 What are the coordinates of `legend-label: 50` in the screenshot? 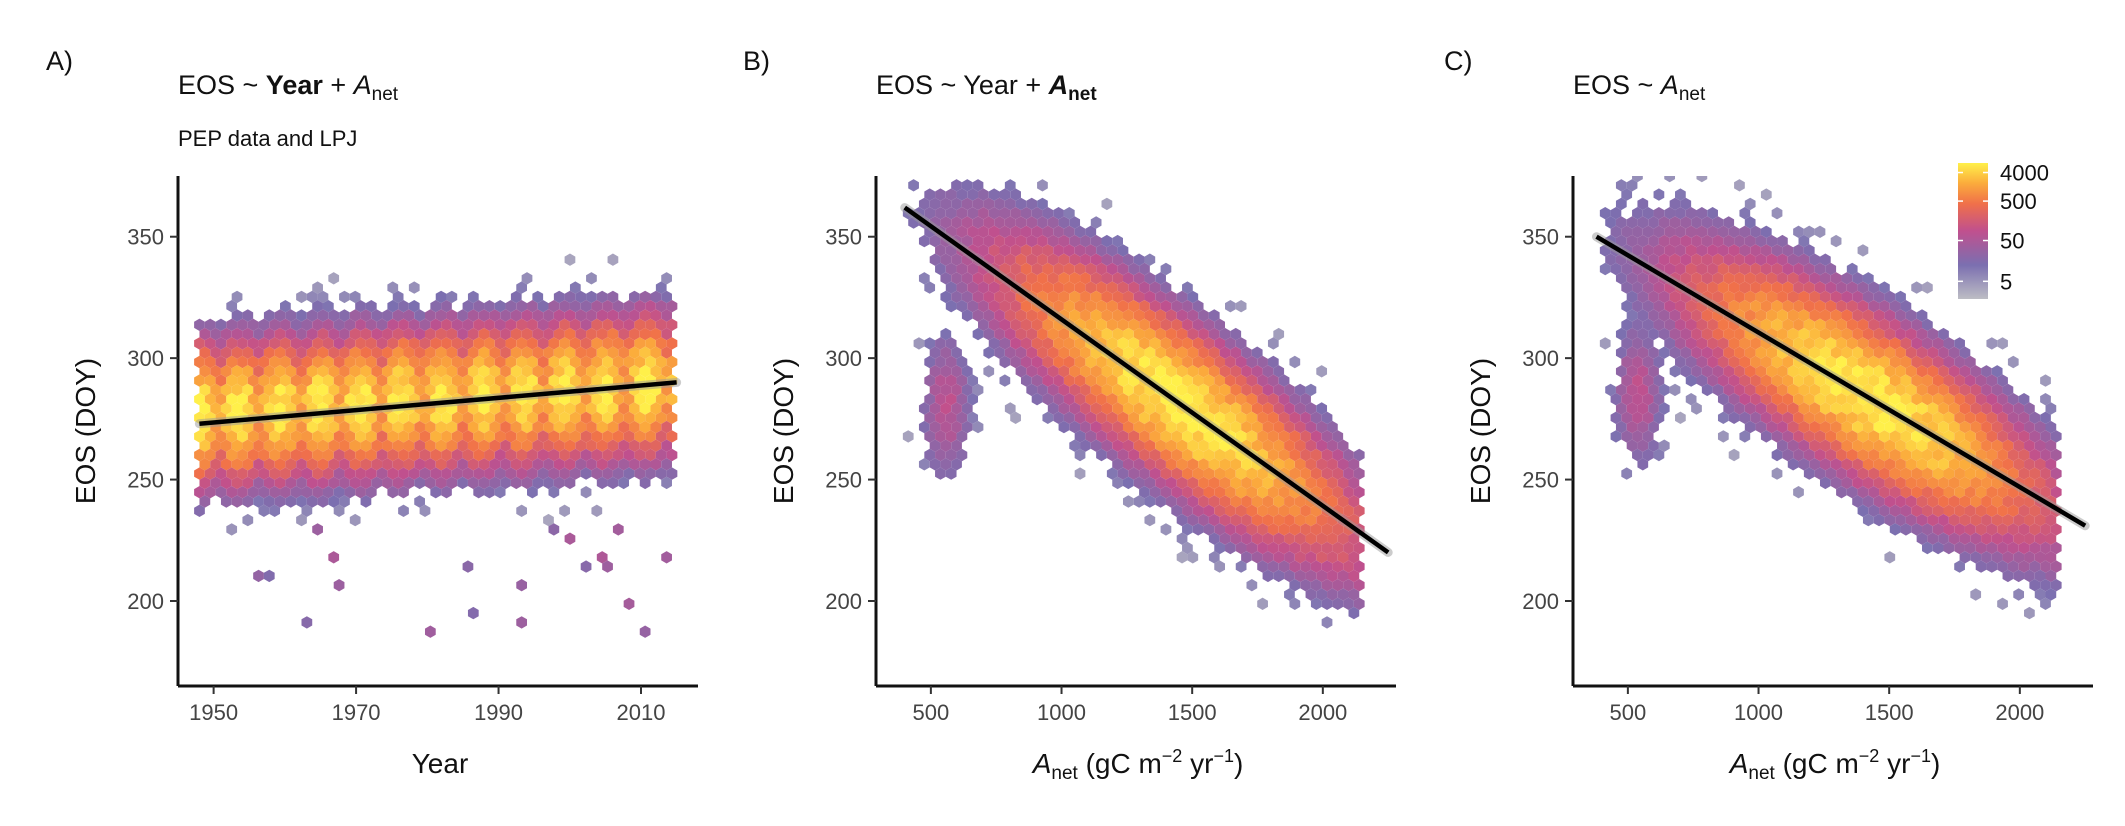 It's located at (2012, 241).